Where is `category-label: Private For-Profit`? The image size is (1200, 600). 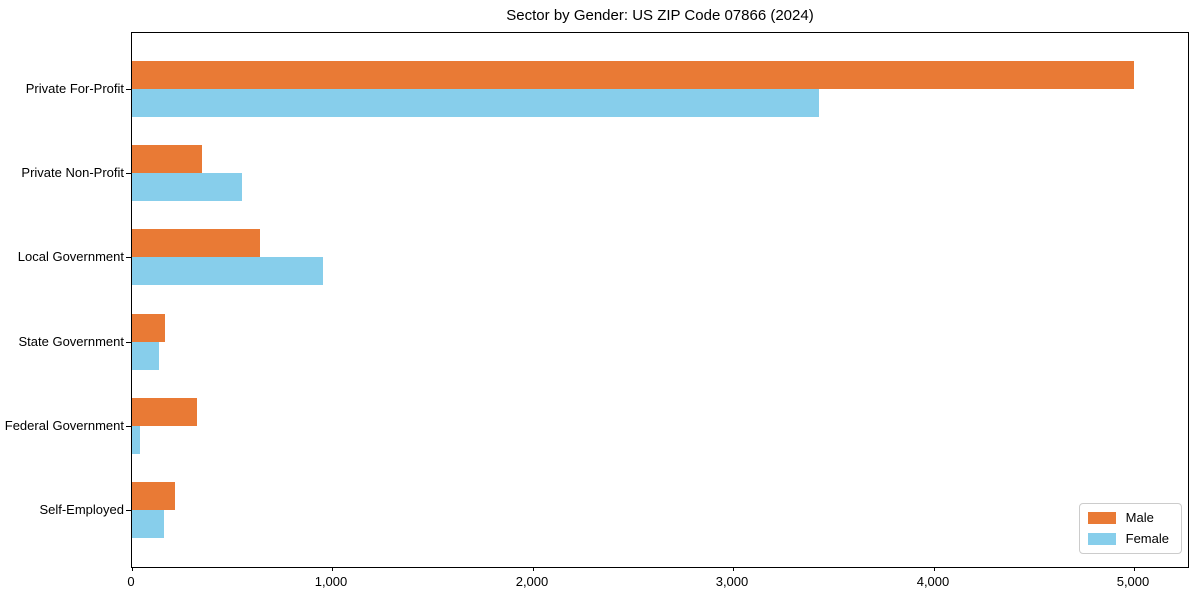 category-label: Private For-Profit is located at coordinates (74, 88).